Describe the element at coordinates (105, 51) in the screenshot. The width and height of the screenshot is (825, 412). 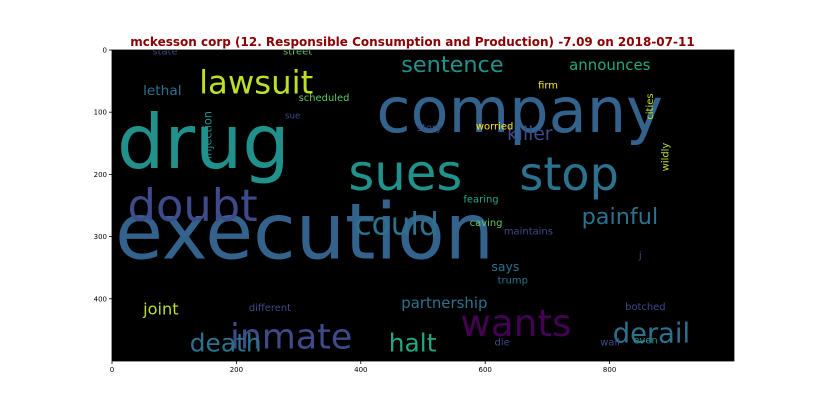
I see `y-tick-label: 0` at that location.